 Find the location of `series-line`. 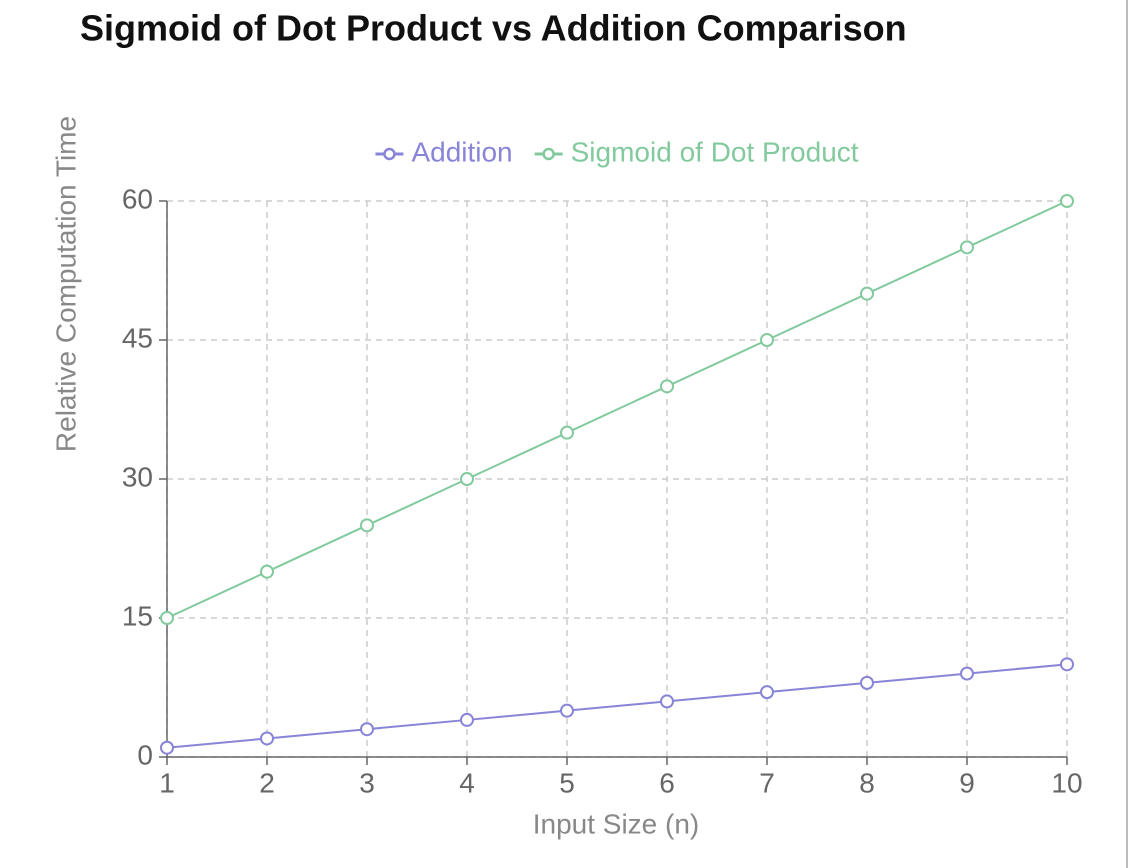

series-line is located at coordinates (617, 706).